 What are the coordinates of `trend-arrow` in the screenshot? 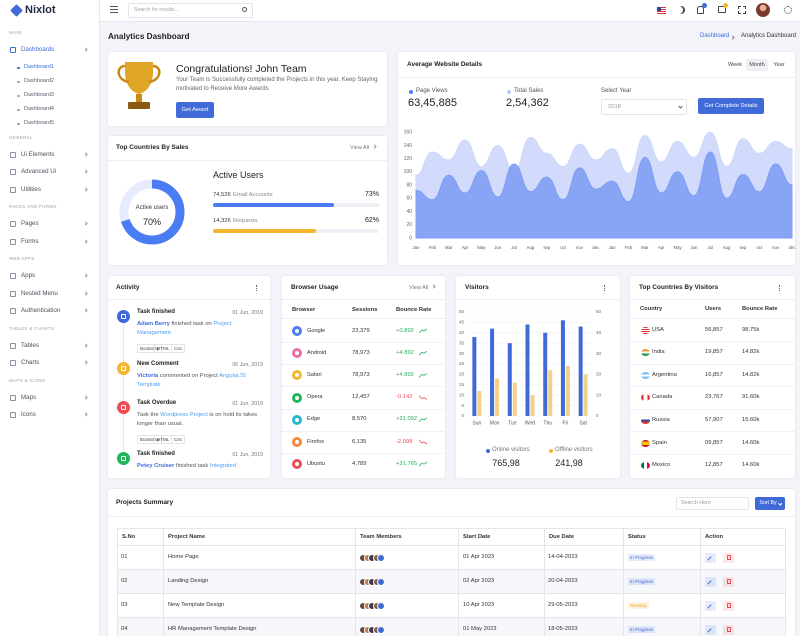 It's located at (423, 331).